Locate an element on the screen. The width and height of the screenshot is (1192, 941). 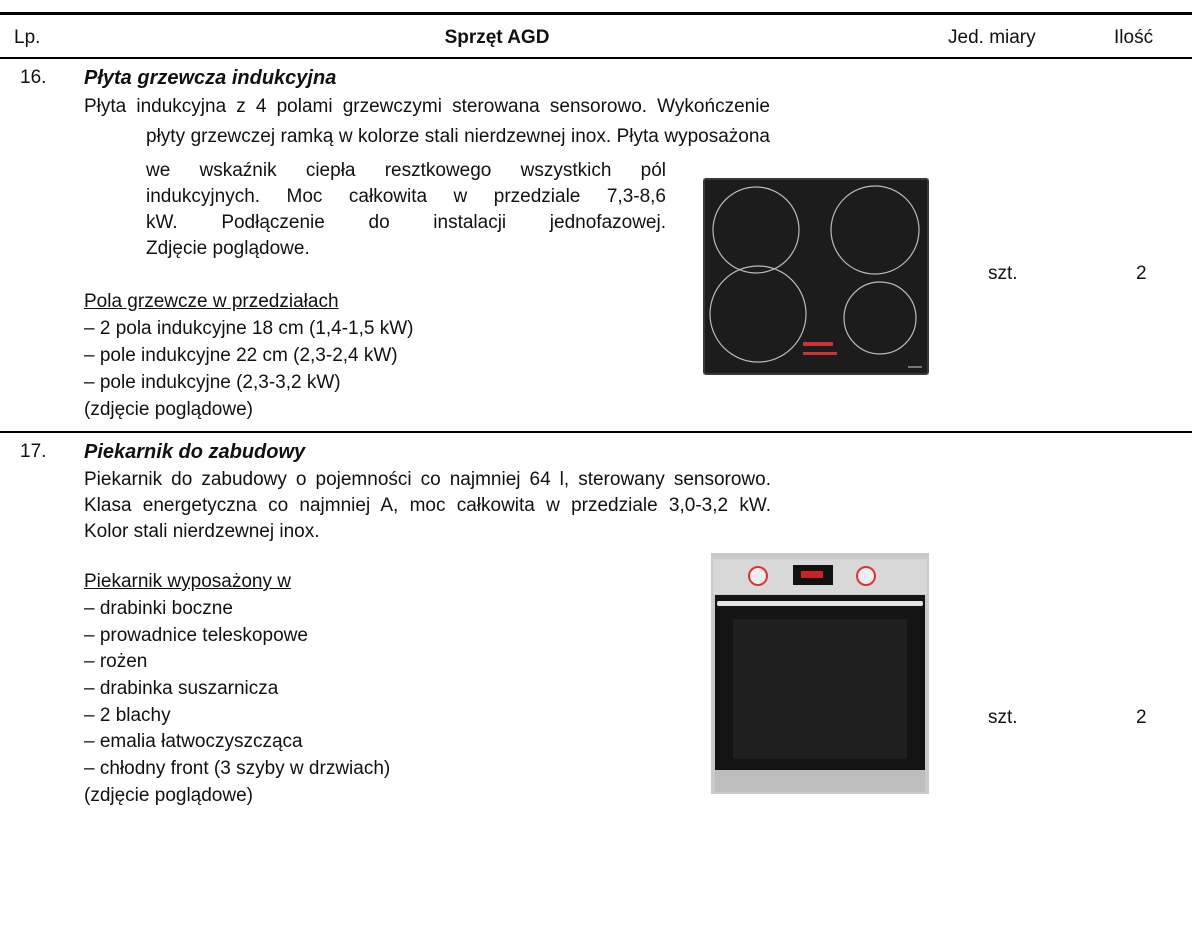
list-item: – emalia łatwoczyszcząca is located at coordinates (193, 741).